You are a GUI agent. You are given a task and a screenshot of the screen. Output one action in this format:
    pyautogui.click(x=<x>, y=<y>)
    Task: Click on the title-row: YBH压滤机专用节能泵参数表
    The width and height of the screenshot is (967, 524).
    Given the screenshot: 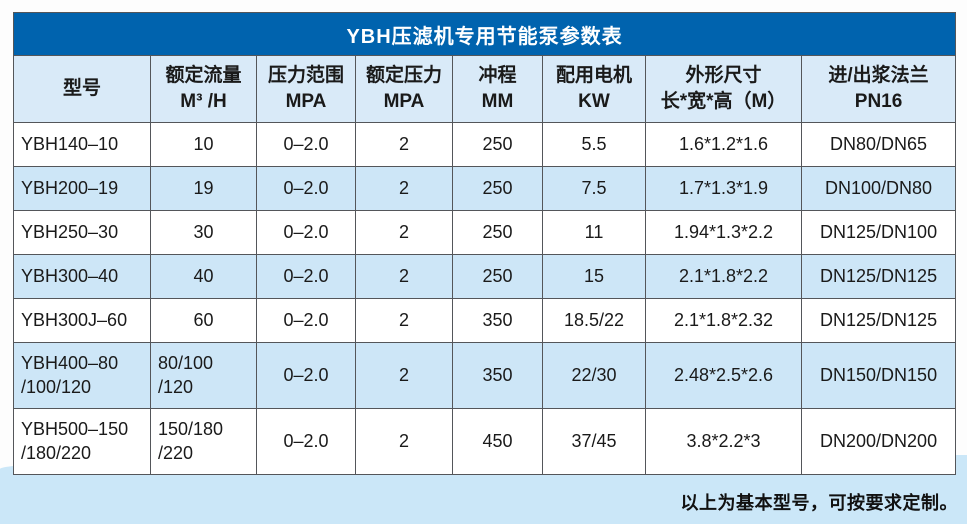 What is the action you would take?
    pyautogui.click(x=484, y=34)
    